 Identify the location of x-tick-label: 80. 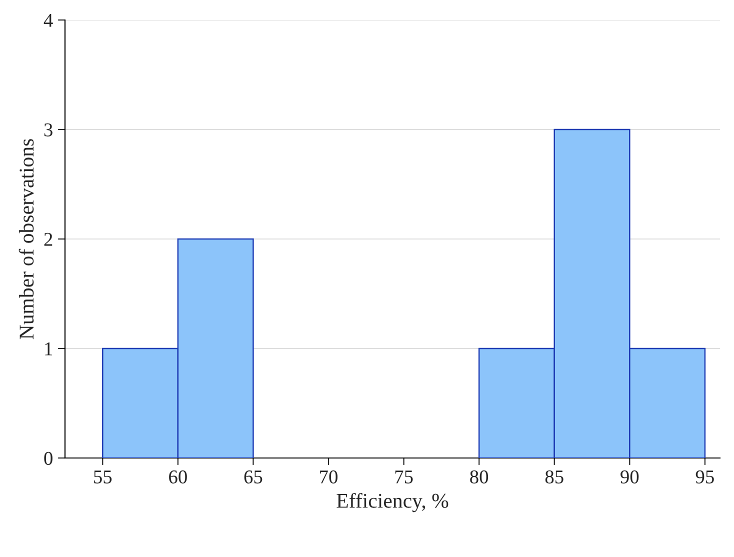
(479, 477).